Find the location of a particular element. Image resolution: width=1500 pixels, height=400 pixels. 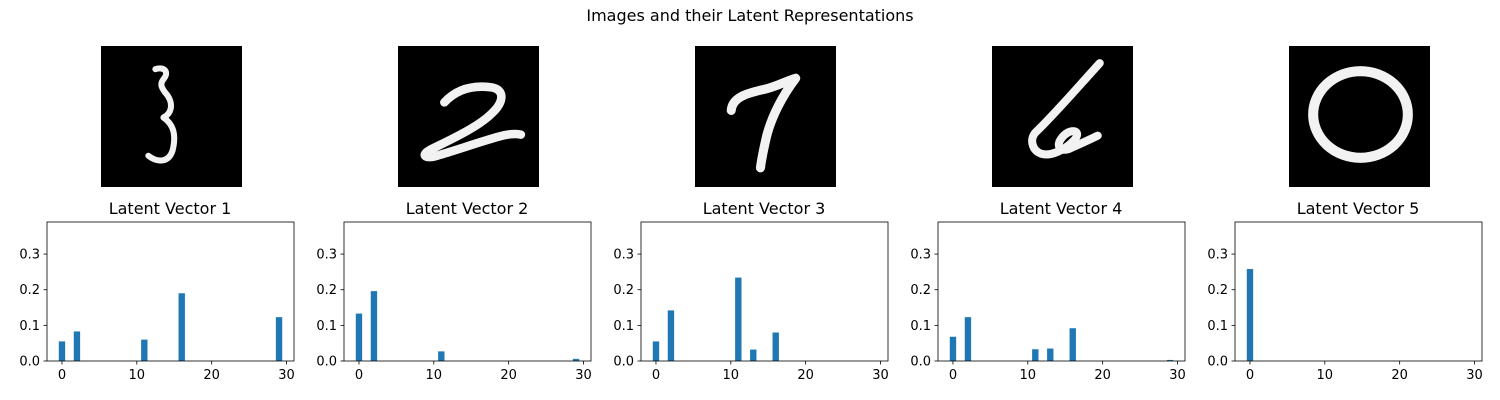

bar-chart4-x0 is located at coordinates (953, 348).